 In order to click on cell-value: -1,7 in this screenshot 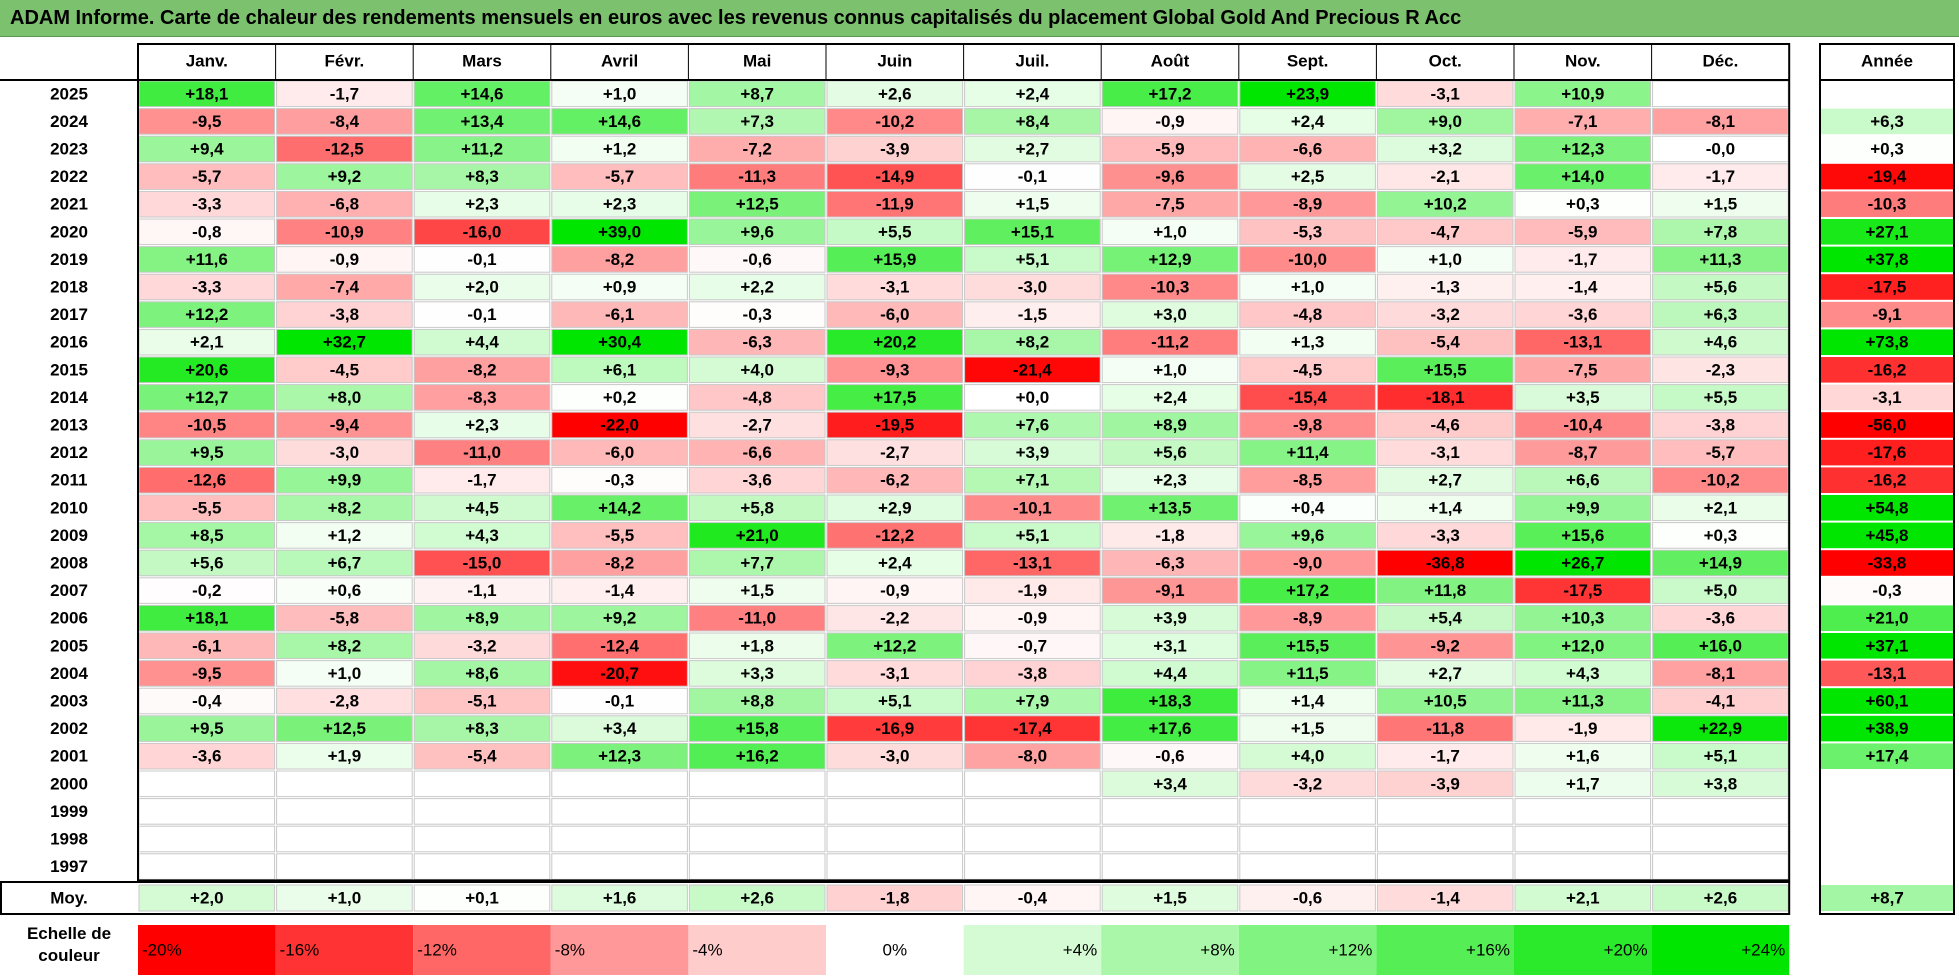, I will do `click(1720, 176)`.